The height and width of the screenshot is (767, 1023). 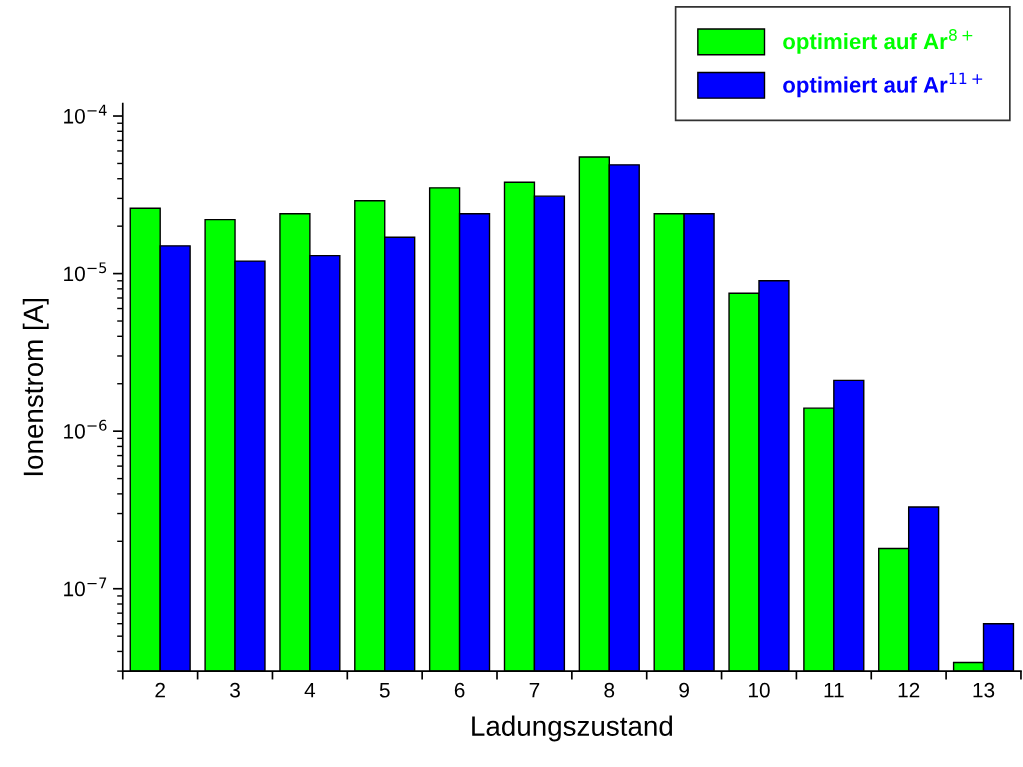 What do you see at coordinates (235, 690) in the screenshot?
I see `x-tick-label: 3` at bounding box center [235, 690].